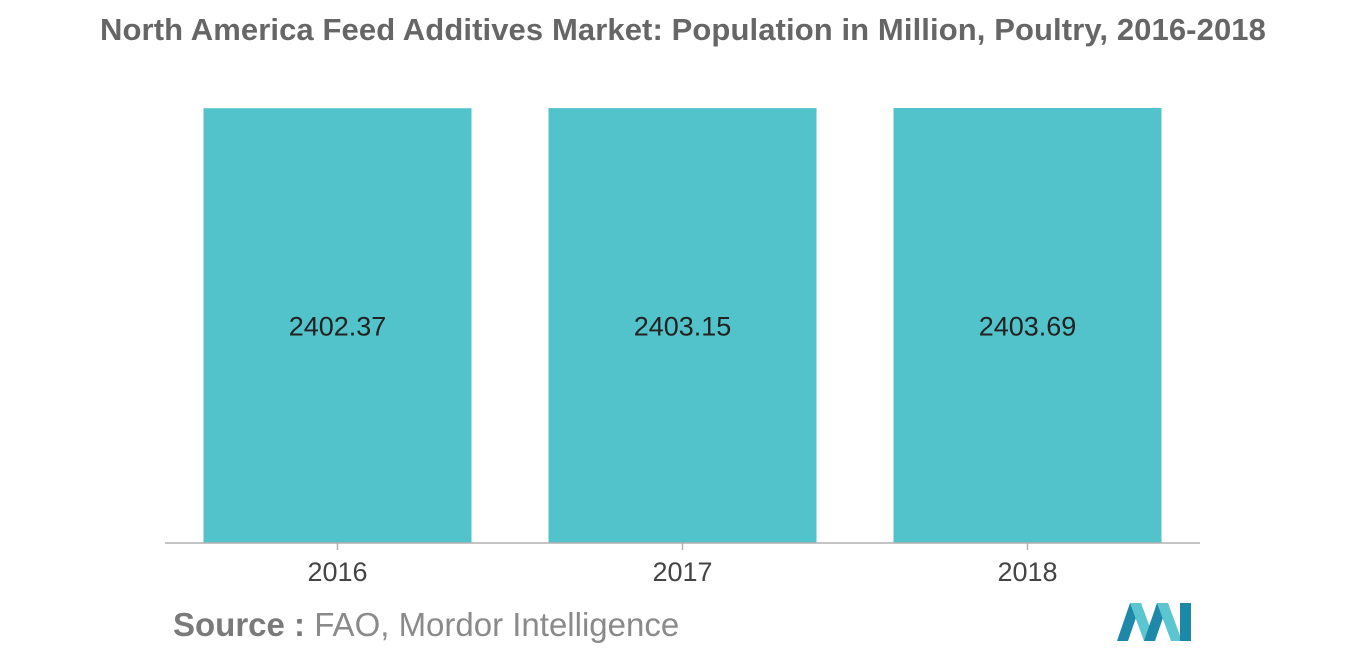  Describe the element at coordinates (337, 572) in the screenshot. I see `x-tick-label-2016: 2016` at that location.